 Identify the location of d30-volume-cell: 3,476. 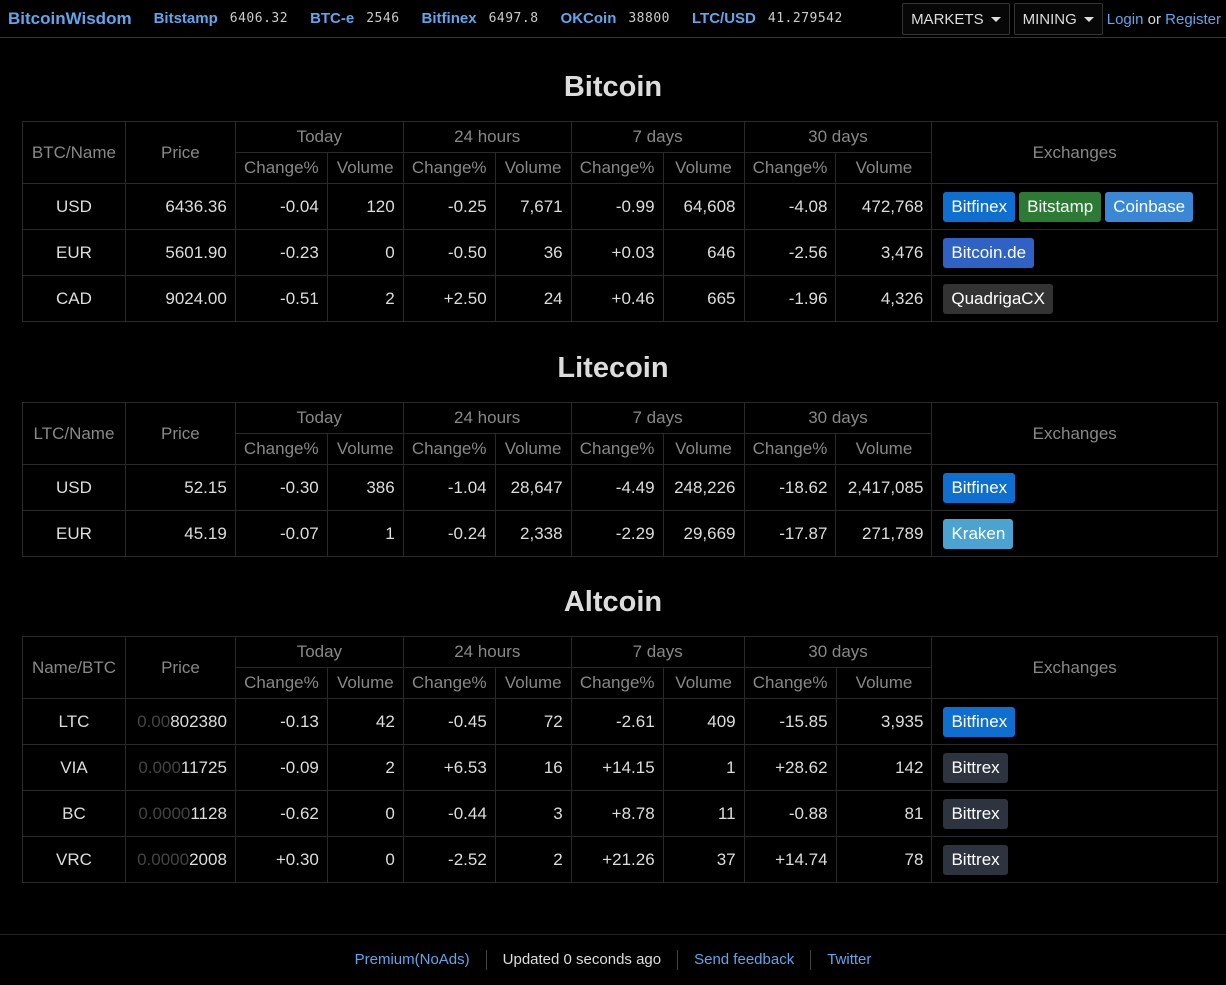
(884, 252).